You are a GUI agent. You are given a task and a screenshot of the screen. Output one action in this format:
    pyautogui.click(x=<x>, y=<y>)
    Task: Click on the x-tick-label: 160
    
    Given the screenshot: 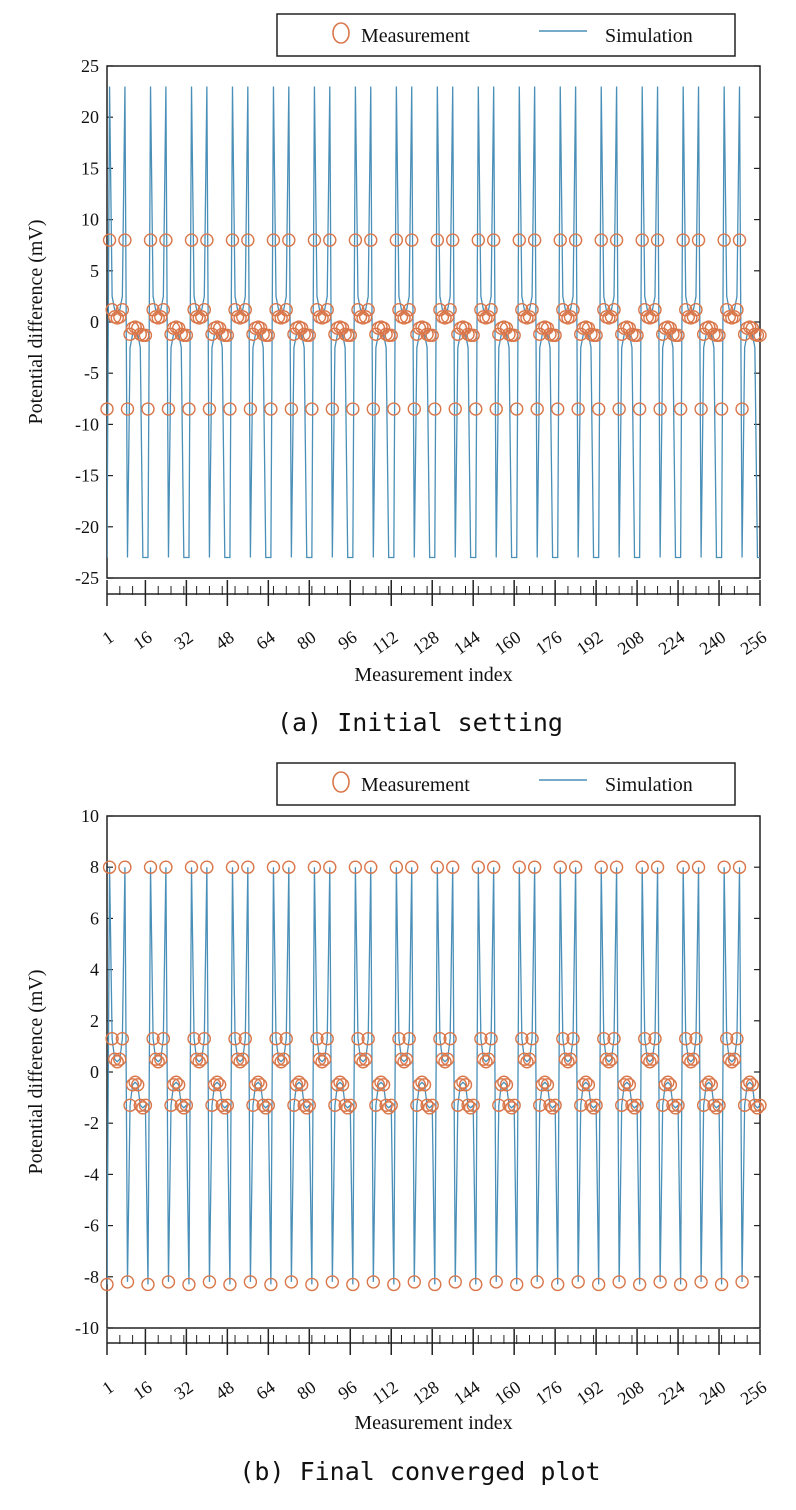 What is the action you would take?
    pyautogui.click(x=508, y=1393)
    